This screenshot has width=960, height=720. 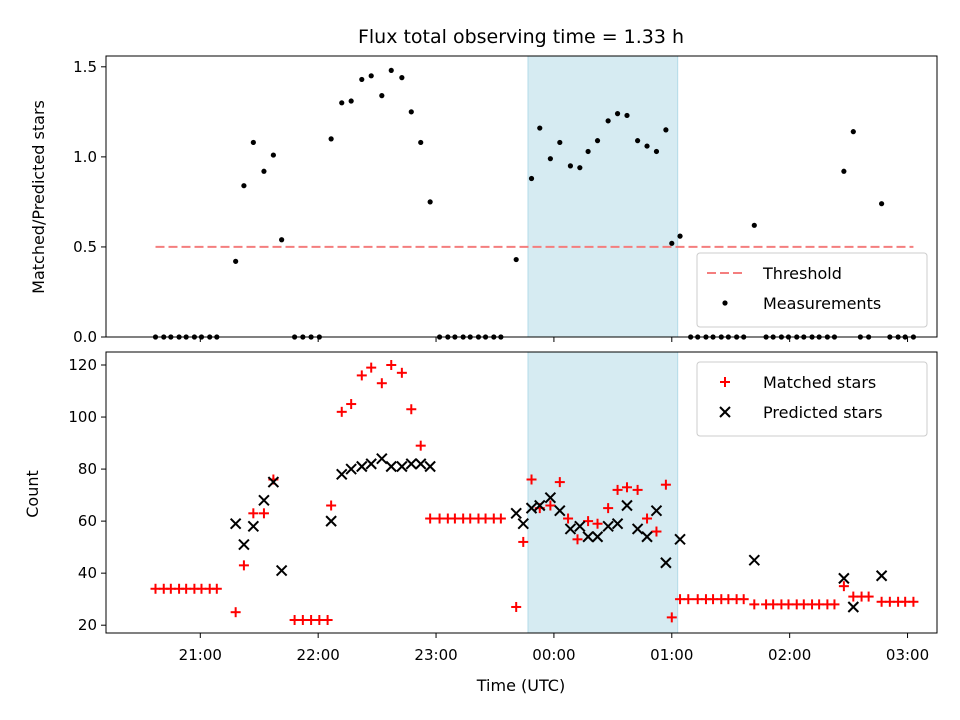 I want to click on y-tick-label: 120, so click(x=82, y=365).